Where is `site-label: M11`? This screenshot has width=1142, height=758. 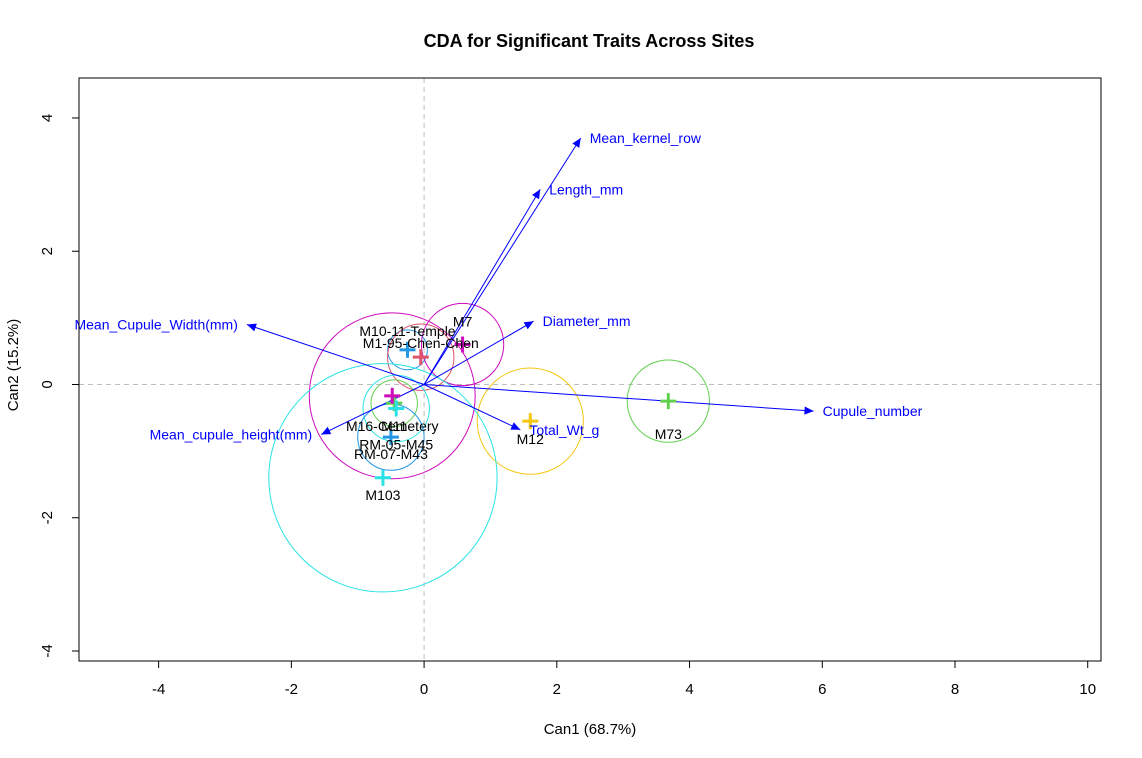
site-label: M11 is located at coordinates (394, 426).